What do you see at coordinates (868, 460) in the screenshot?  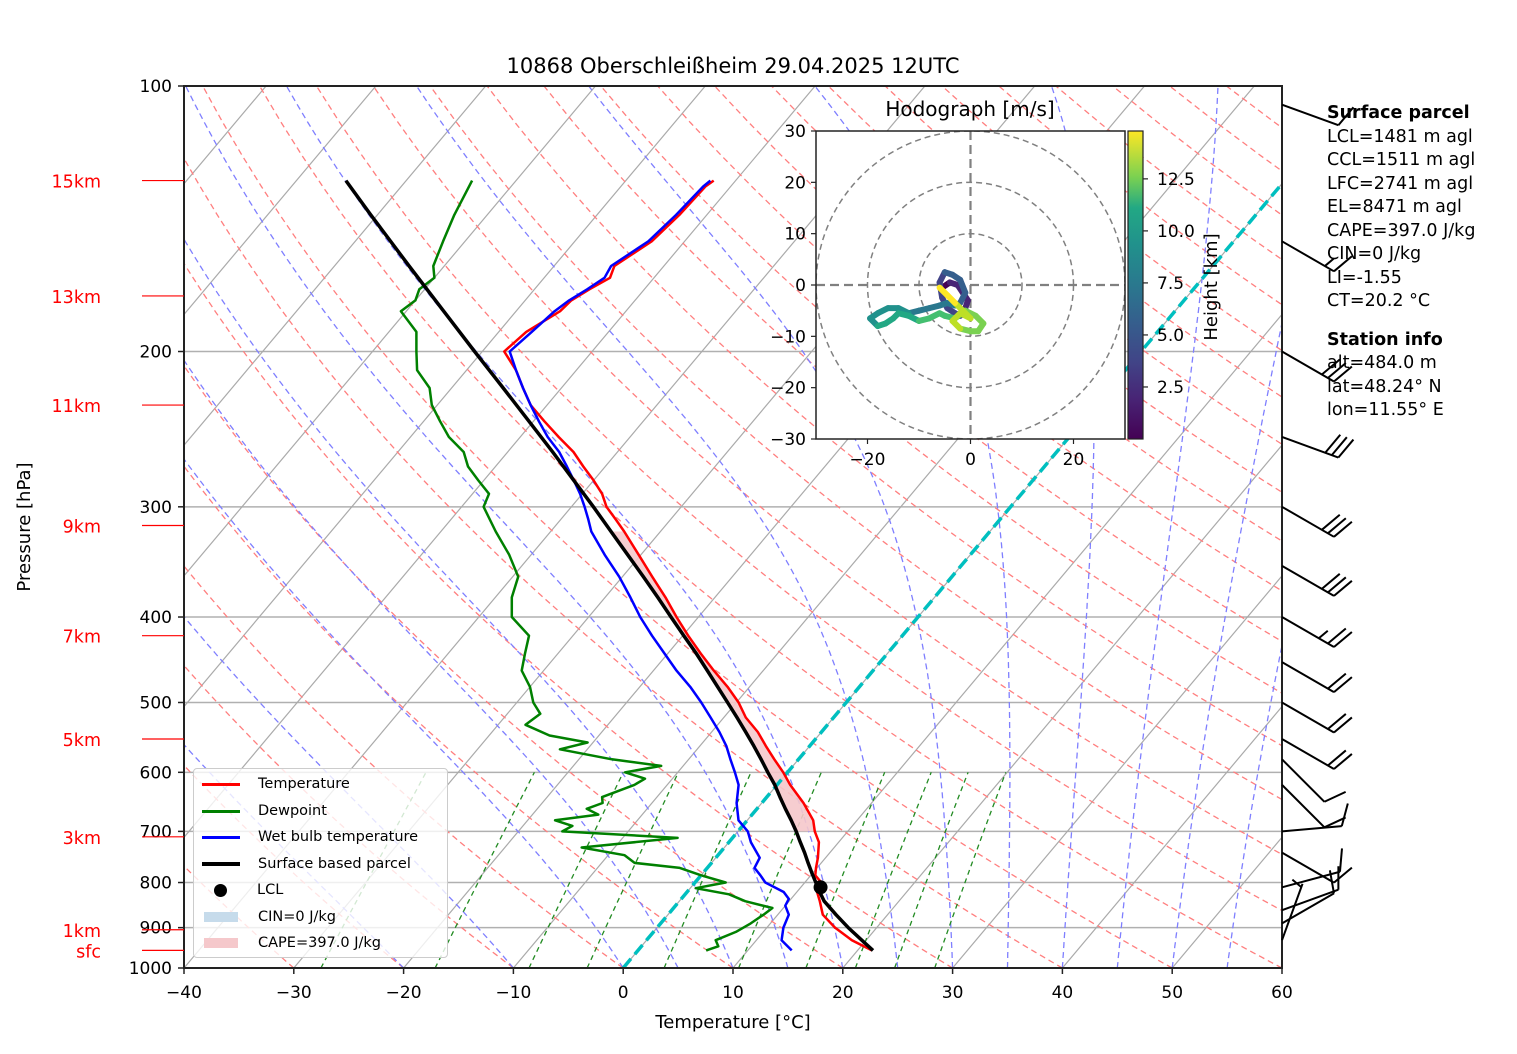 I see `hodograph-x-tick-label: −20` at bounding box center [868, 460].